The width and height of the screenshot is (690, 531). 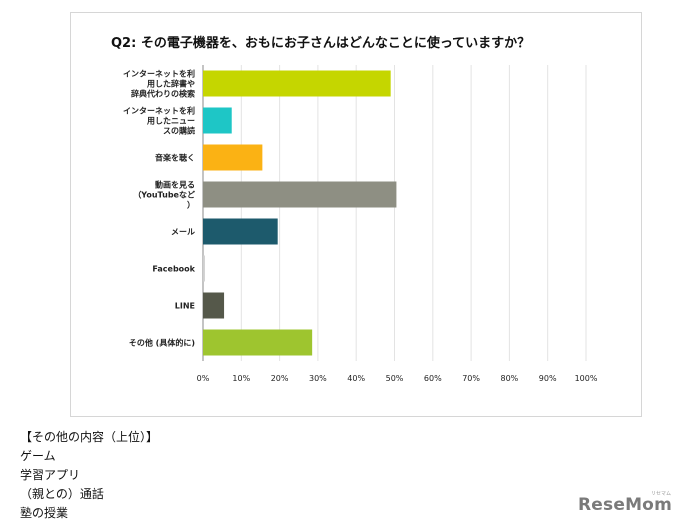 What do you see at coordinates (44, 513) in the screenshot?
I see `notes-item-cram-school: 塾の授業` at bounding box center [44, 513].